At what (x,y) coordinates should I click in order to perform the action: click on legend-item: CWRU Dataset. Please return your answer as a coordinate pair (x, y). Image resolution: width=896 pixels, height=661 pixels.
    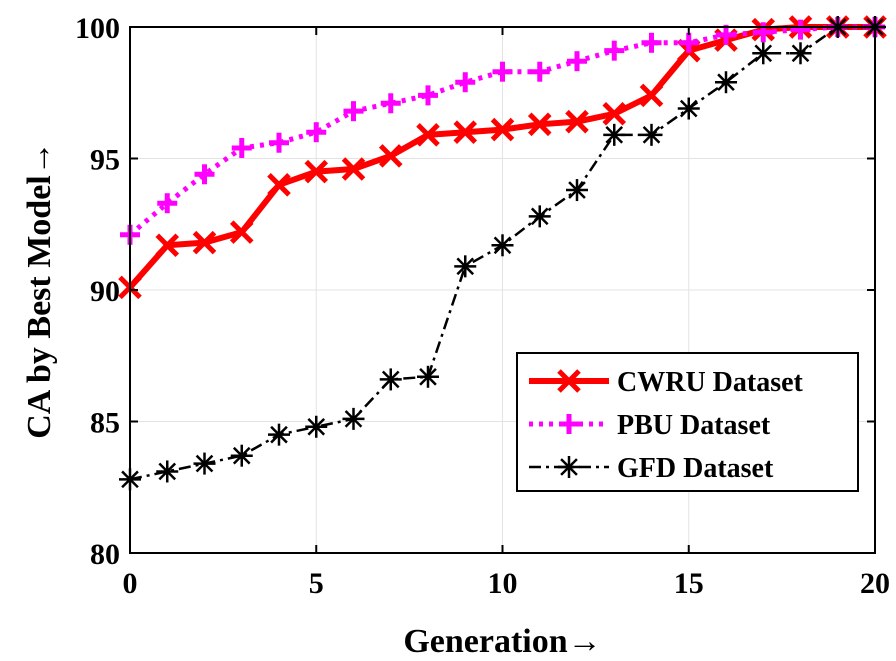
    Looking at the image, I should click on (666, 382).